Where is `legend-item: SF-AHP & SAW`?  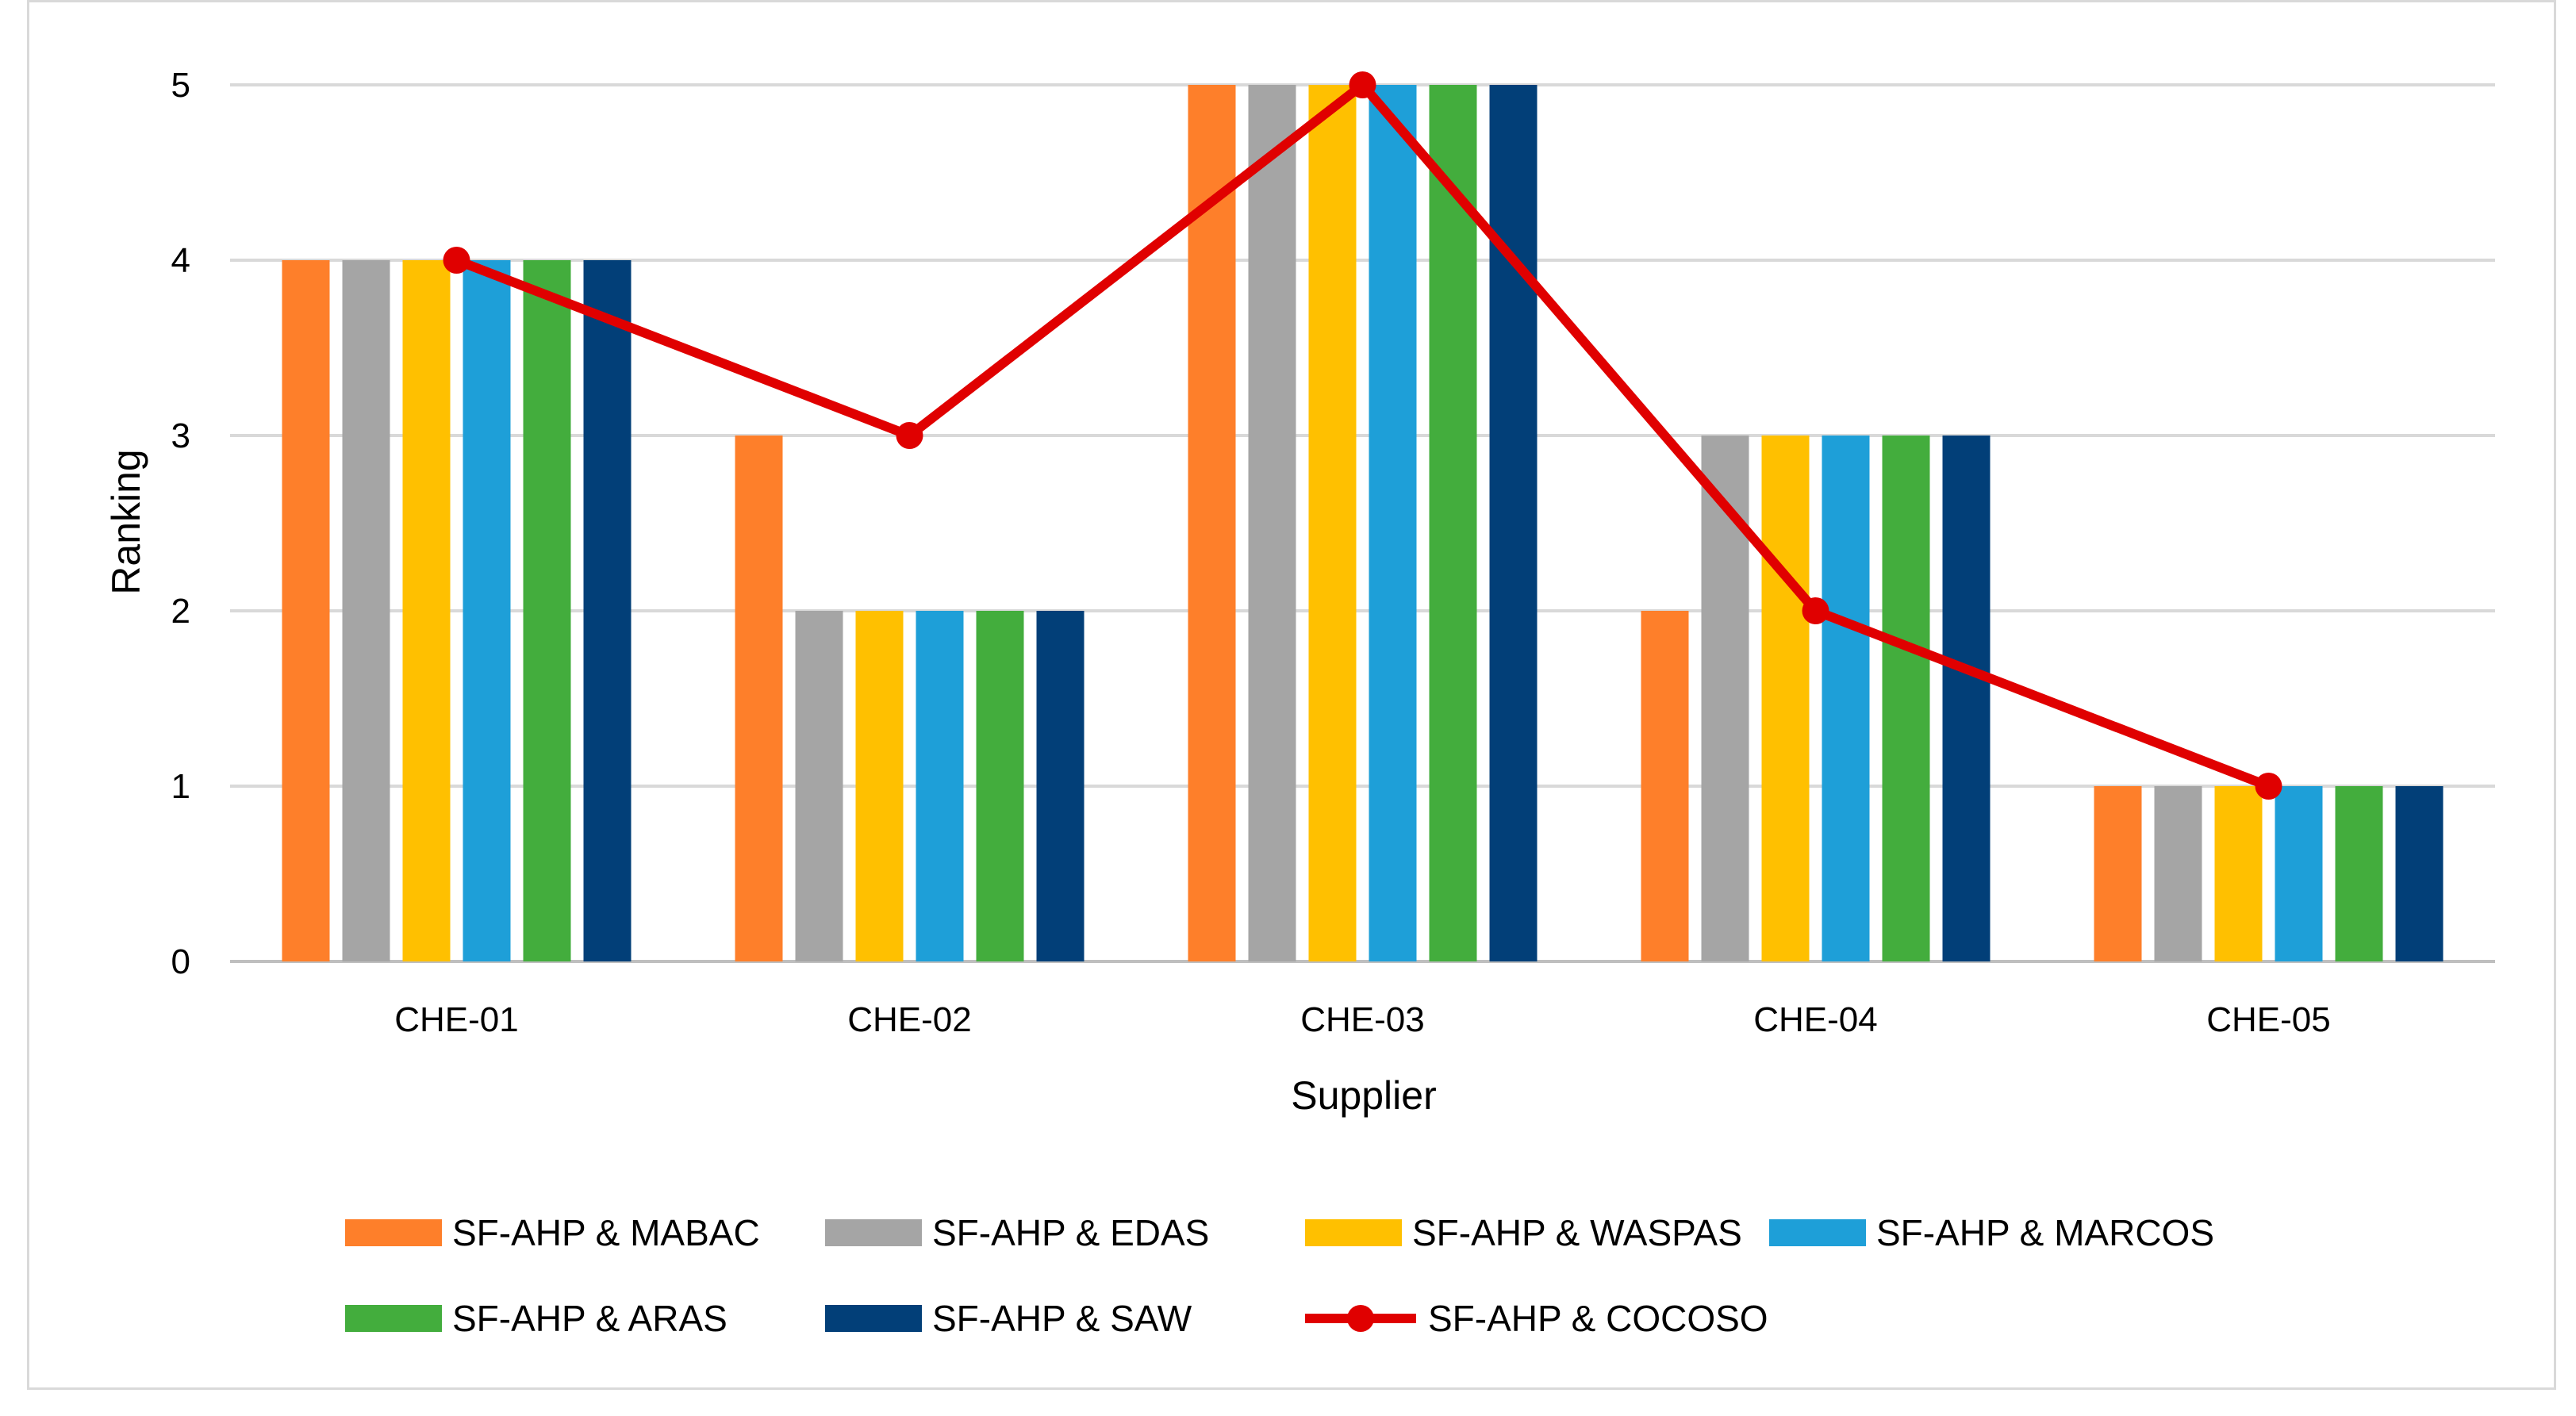 legend-item: SF-AHP & SAW is located at coordinates (1008, 1318).